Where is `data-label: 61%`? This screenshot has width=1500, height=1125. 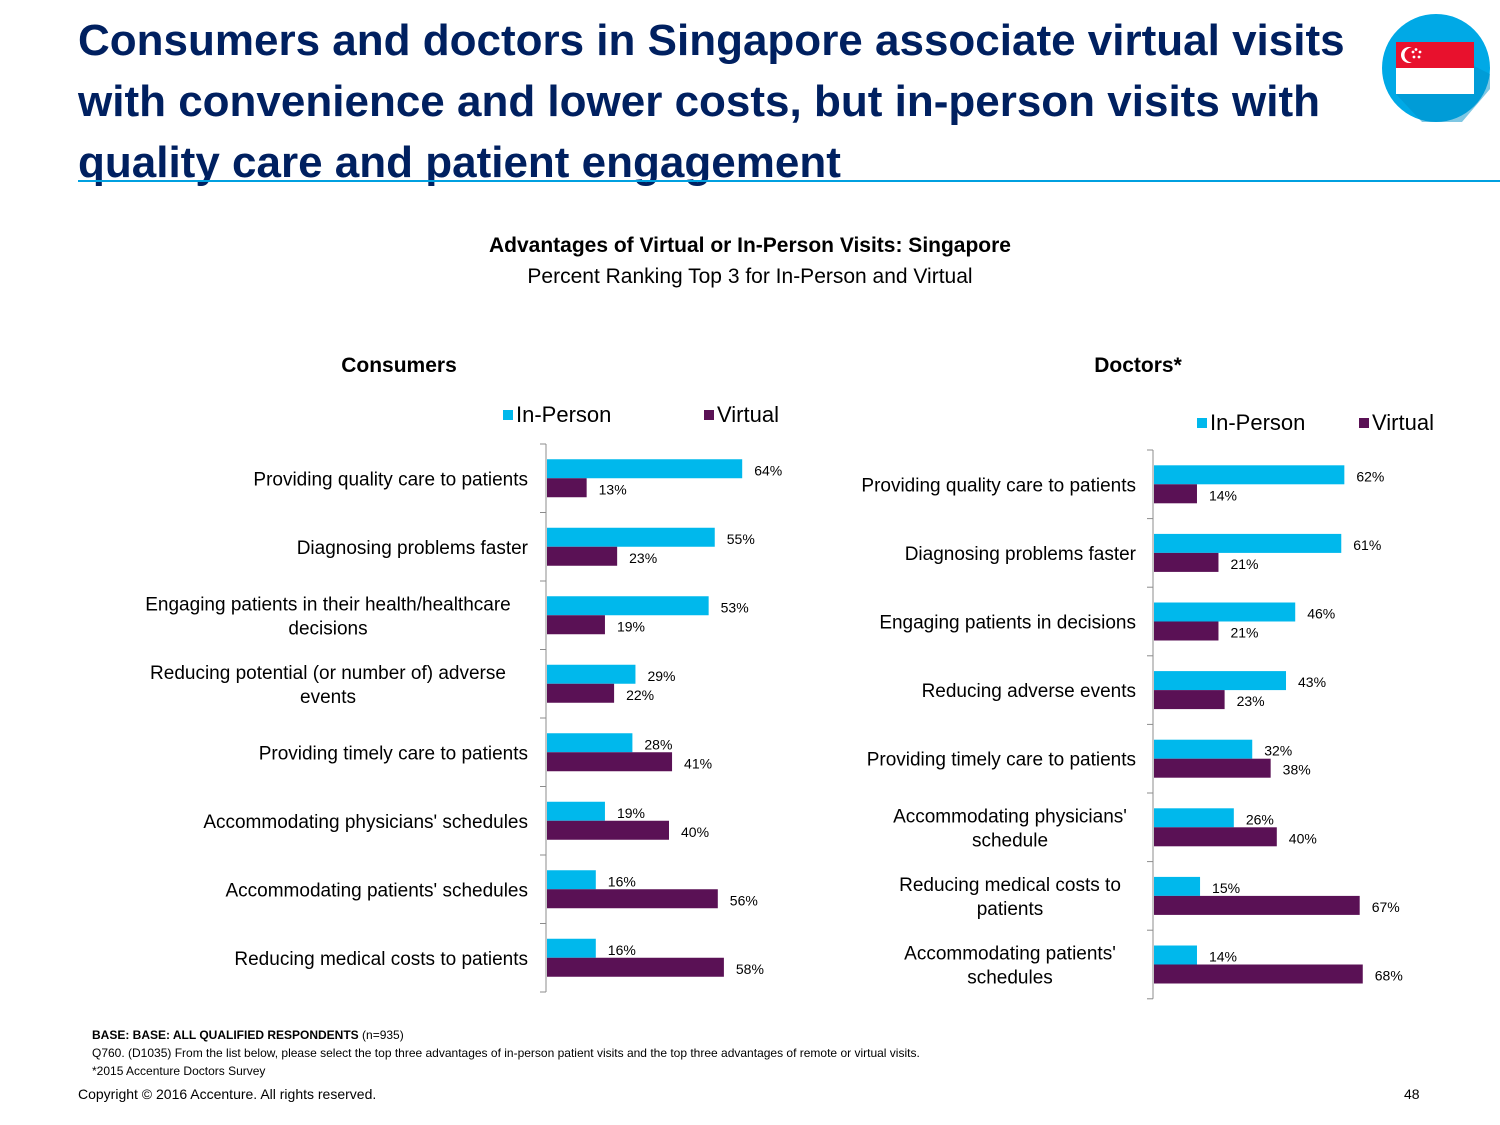 data-label: 61% is located at coordinates (1367, 545).